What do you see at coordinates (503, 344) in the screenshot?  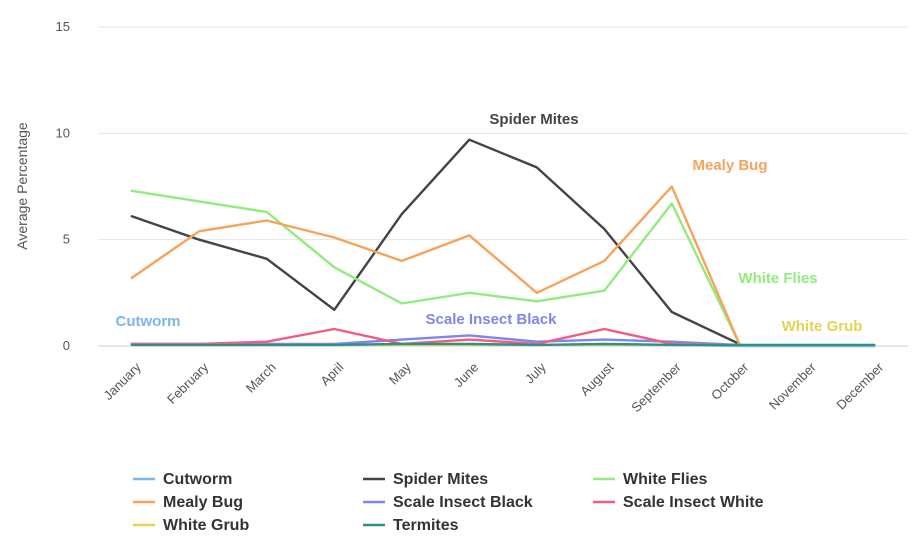 I see `series-line-termites` at bounding box center [503, 344].